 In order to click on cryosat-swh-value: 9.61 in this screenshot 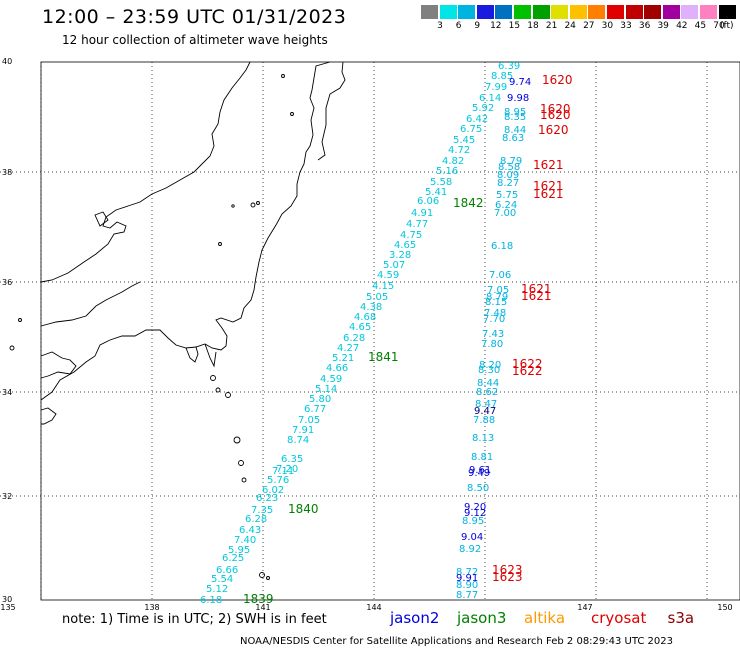, I will do `click(480, 470)`.